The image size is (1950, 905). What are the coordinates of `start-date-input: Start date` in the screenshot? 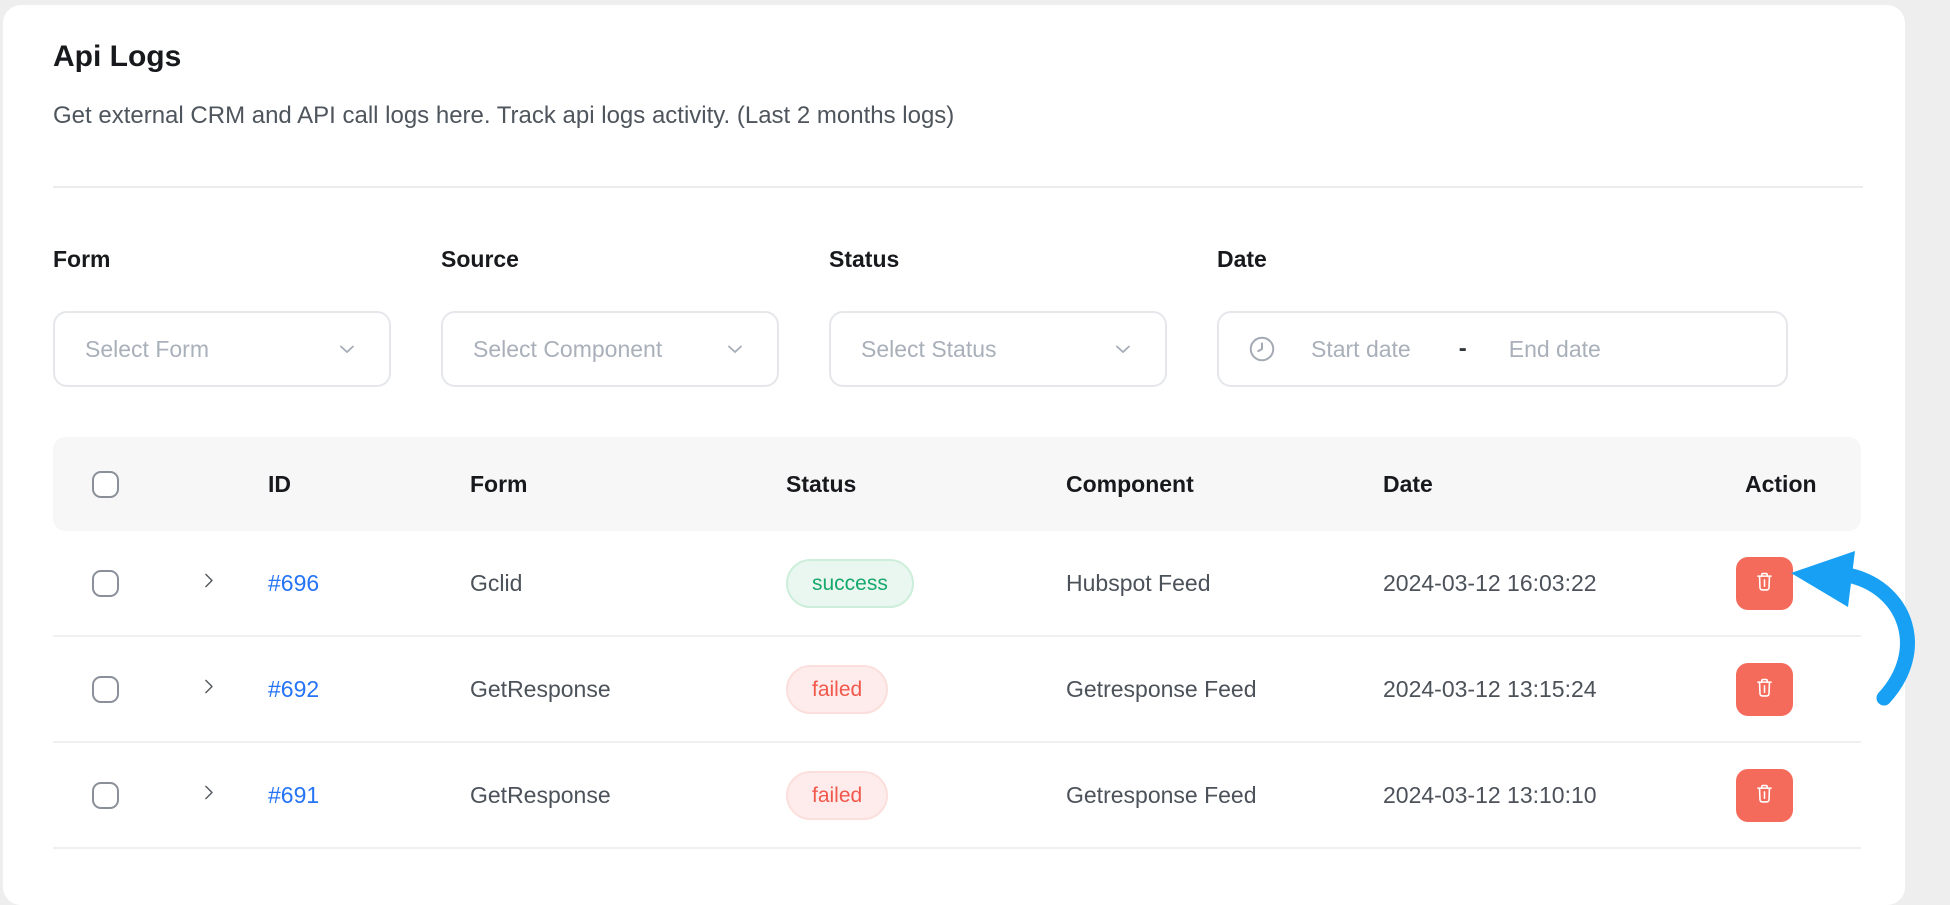 It's located at (1361, 348).